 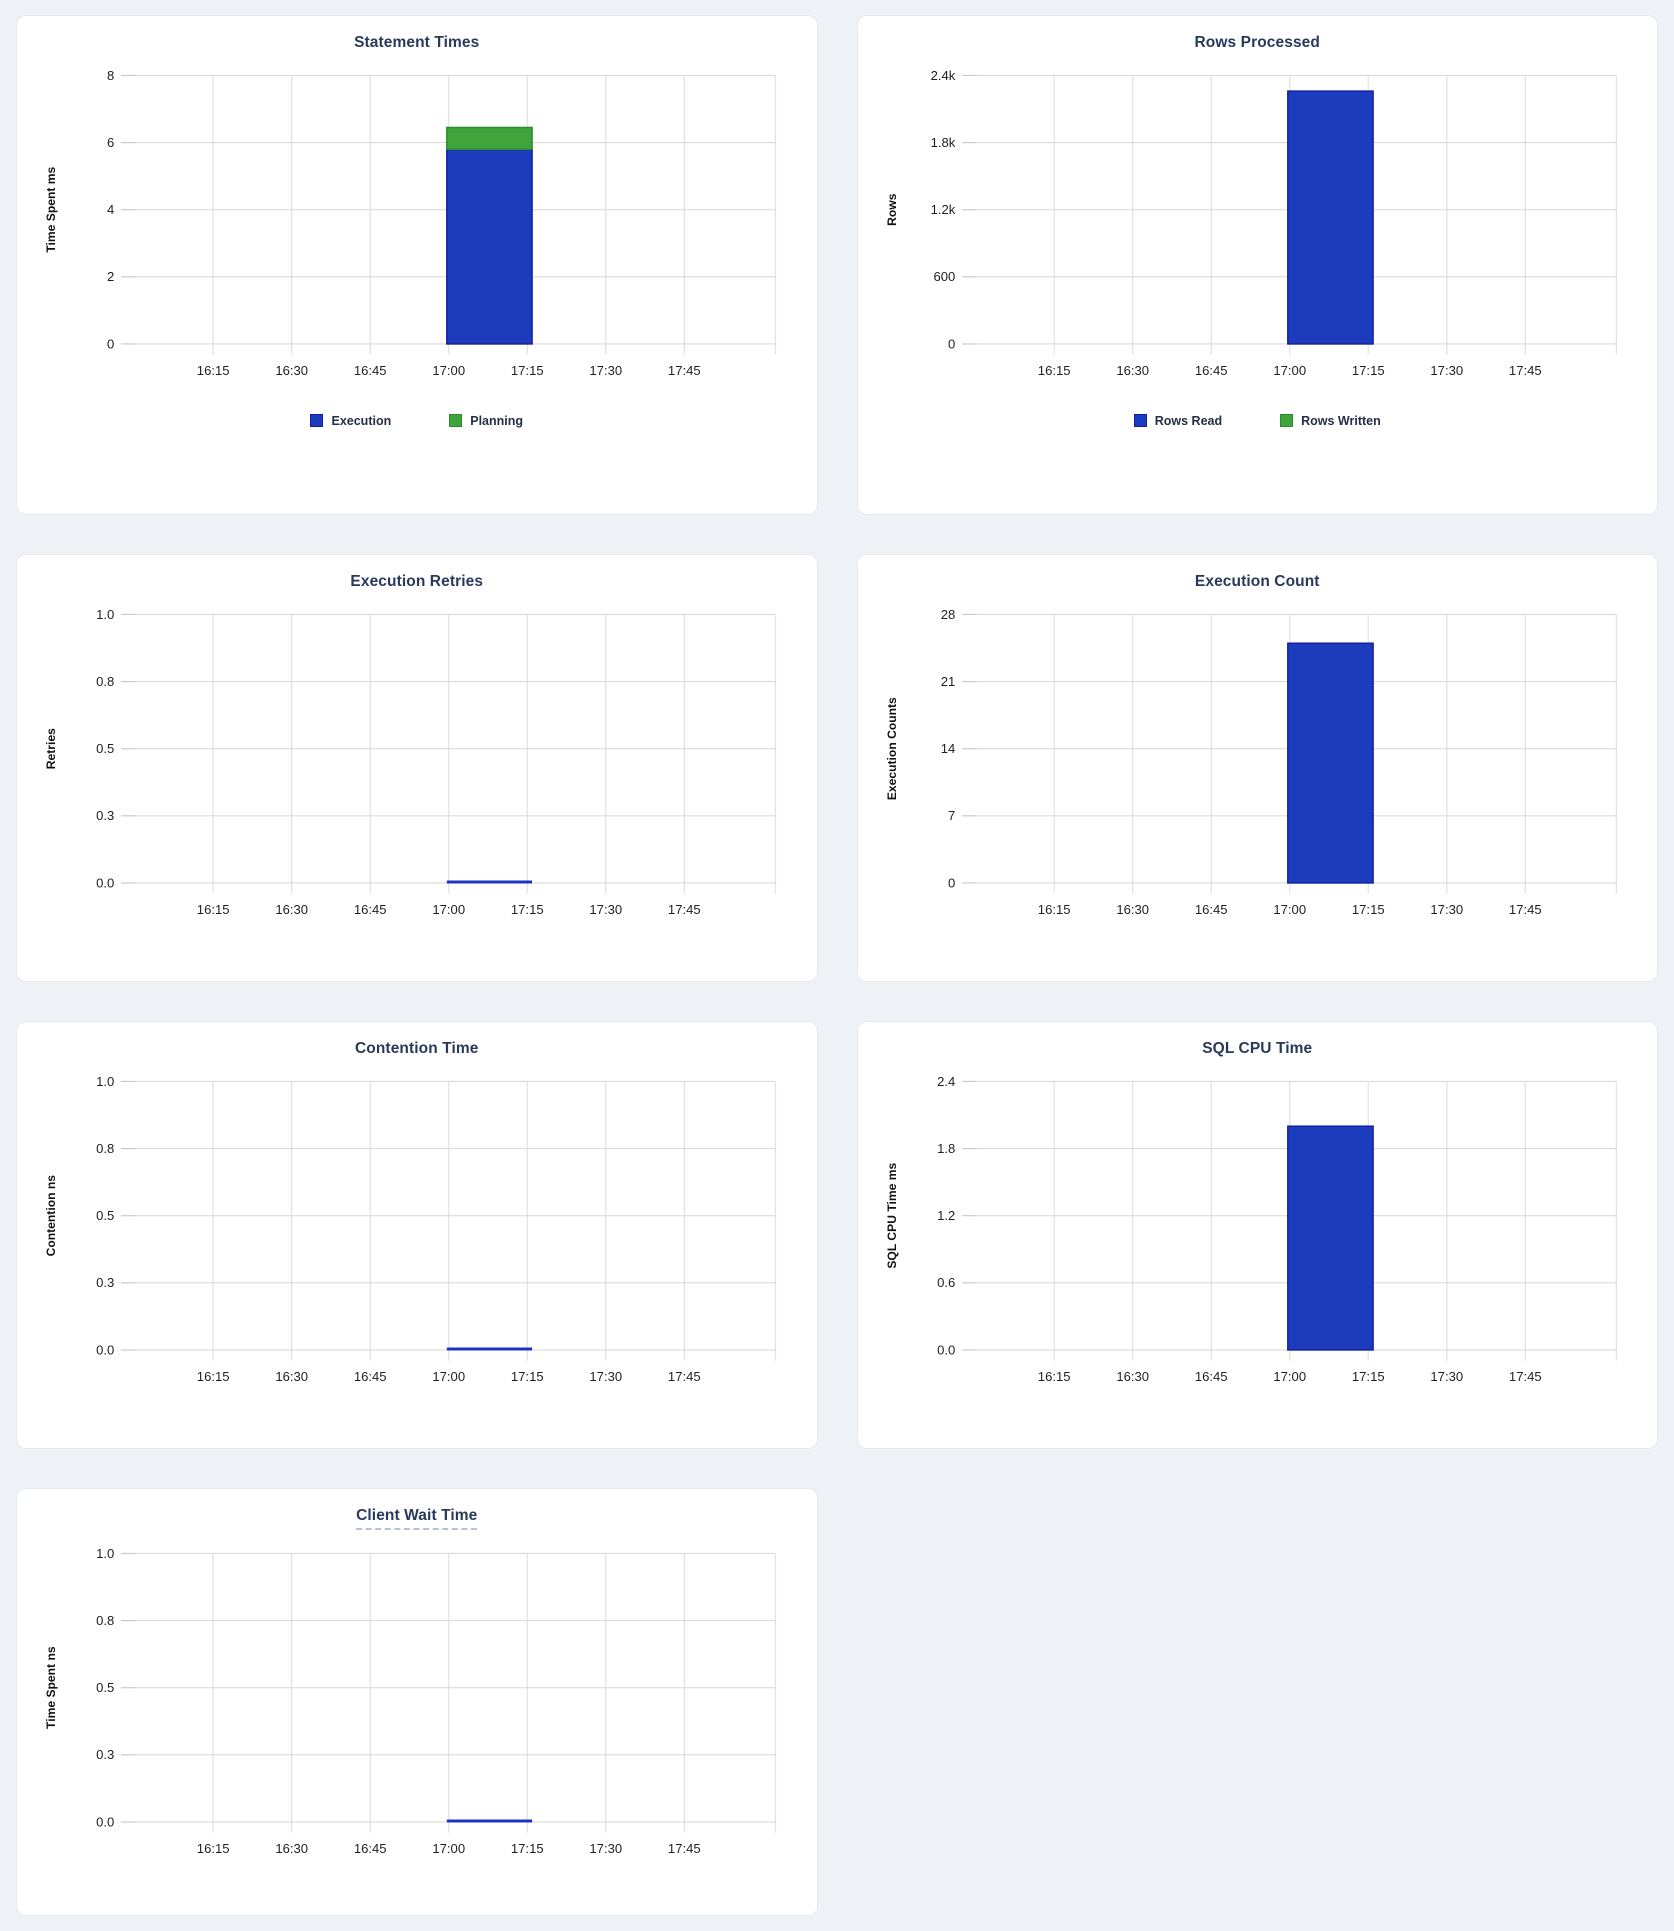 I want to click on chart-title-sql-cpu-time: SQL CPU Time, so click(x=1257, y=1048).